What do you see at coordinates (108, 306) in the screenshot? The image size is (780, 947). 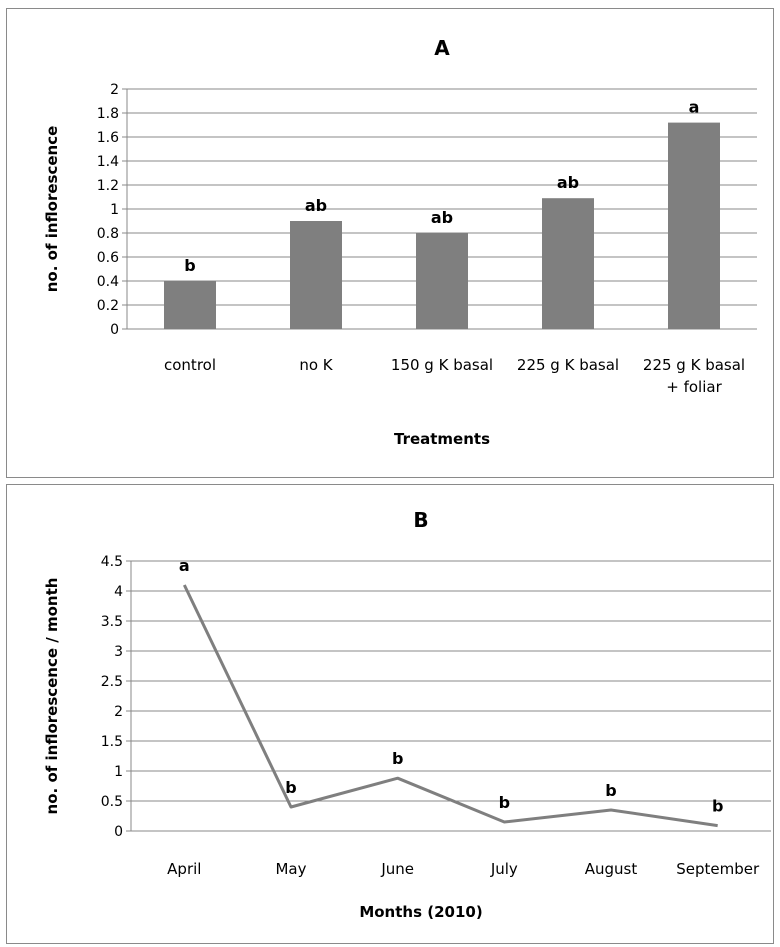 I see `y-tick-label: 0.2` at bounding box center [108, 306].